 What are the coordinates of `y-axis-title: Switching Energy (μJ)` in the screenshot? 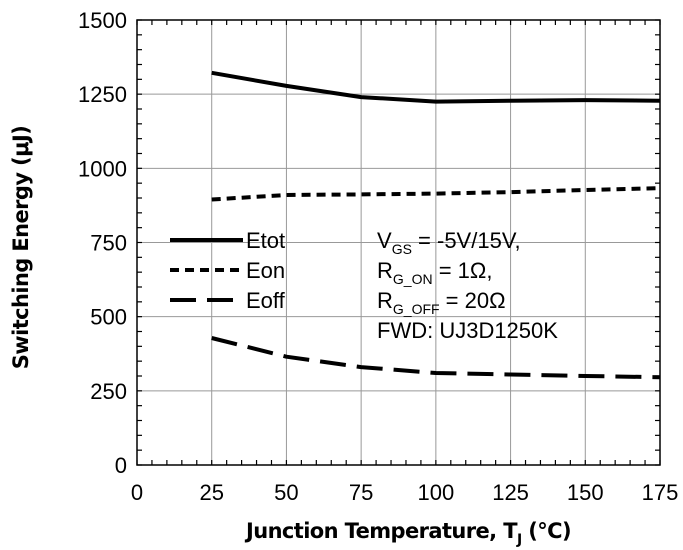 It's located at (21, 247).